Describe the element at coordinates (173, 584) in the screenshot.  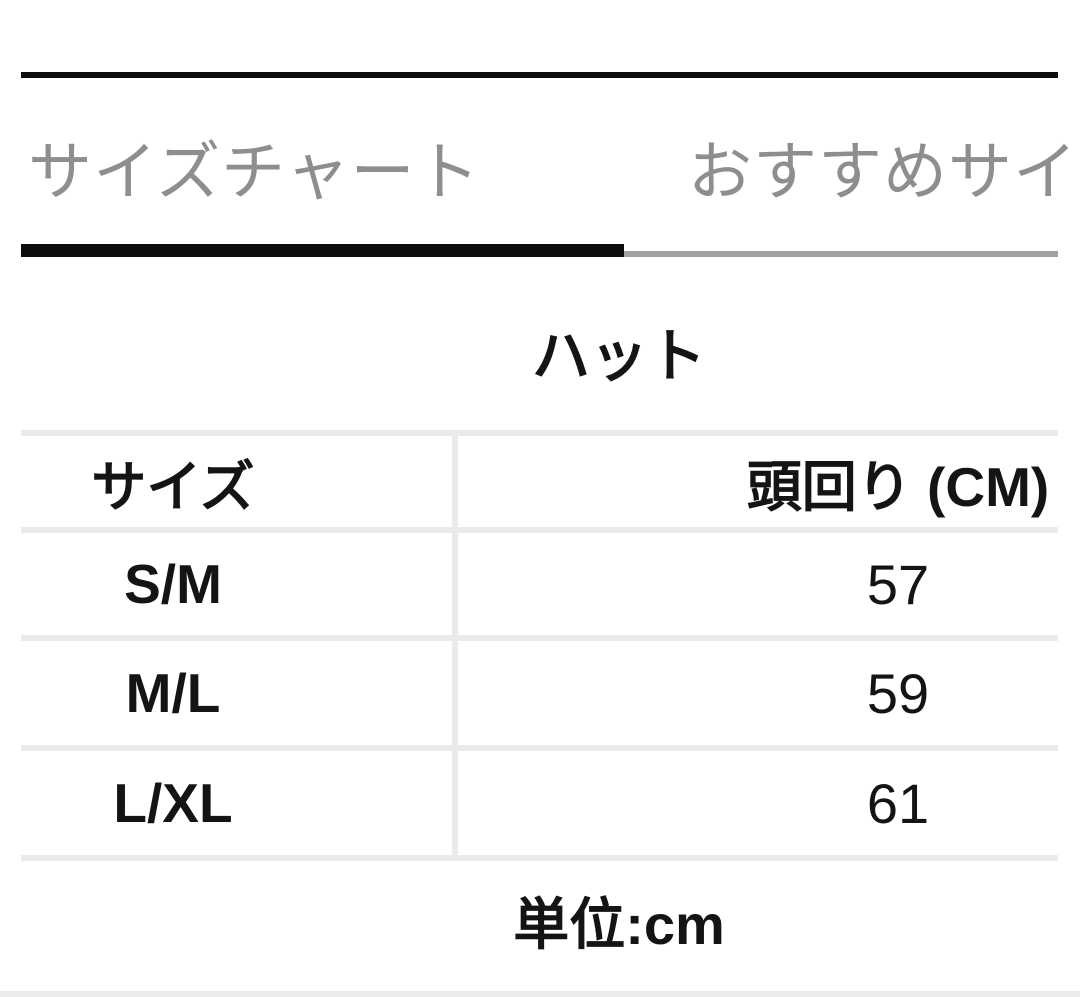
I see `row-size-label: S/M` at that location.